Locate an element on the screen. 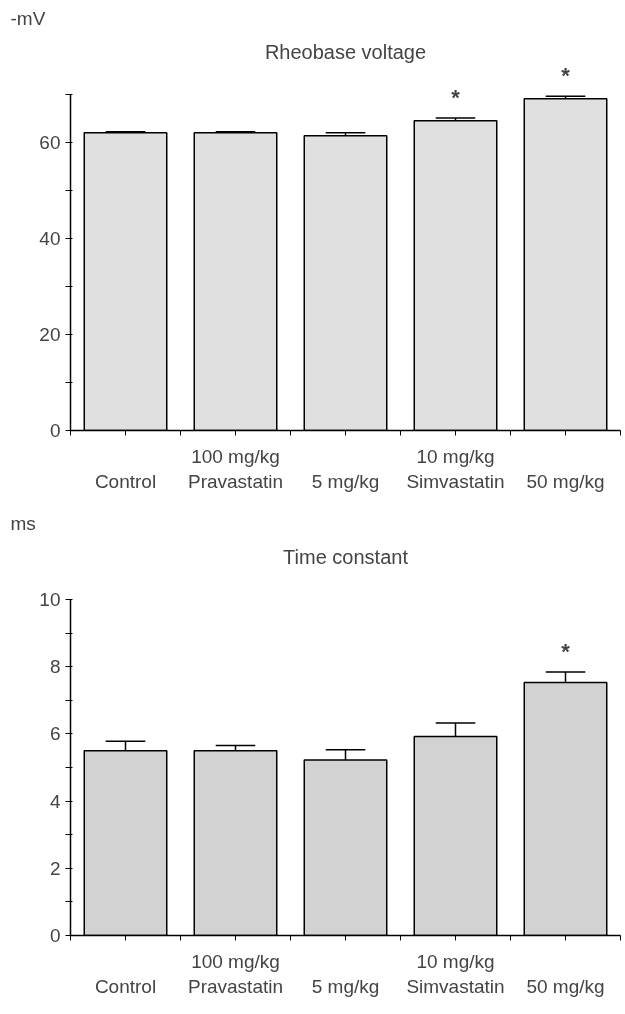 Image resolution: width=625 pixels, height=1014 pixels. y-tick-label: 8 is located at coordinates (55, 667).